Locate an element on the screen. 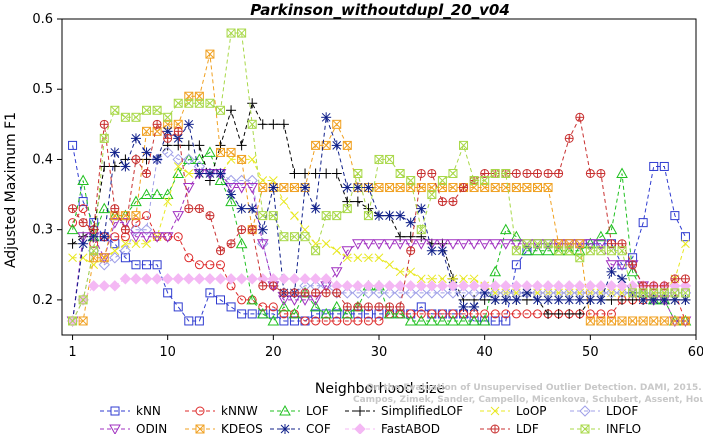  legend-label-inflo: INFLO is located at coordinates (623, 428).